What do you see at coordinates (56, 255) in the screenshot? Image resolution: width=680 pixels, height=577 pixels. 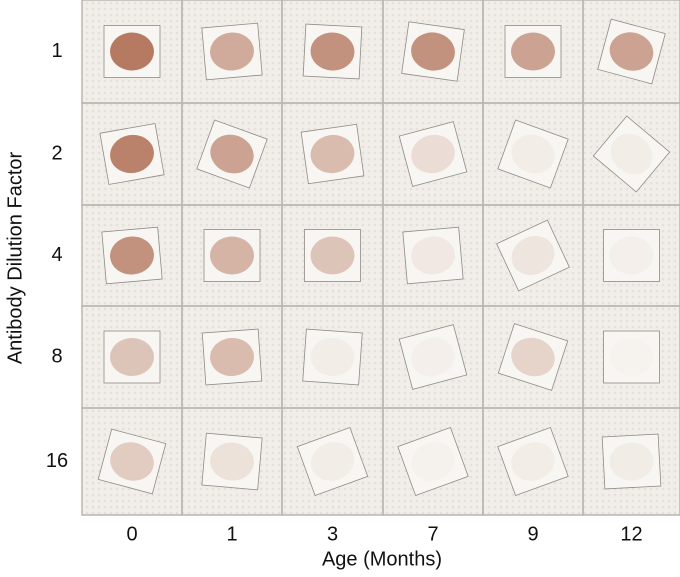 I see `row-label: 4` at bounding box center [56, 255].